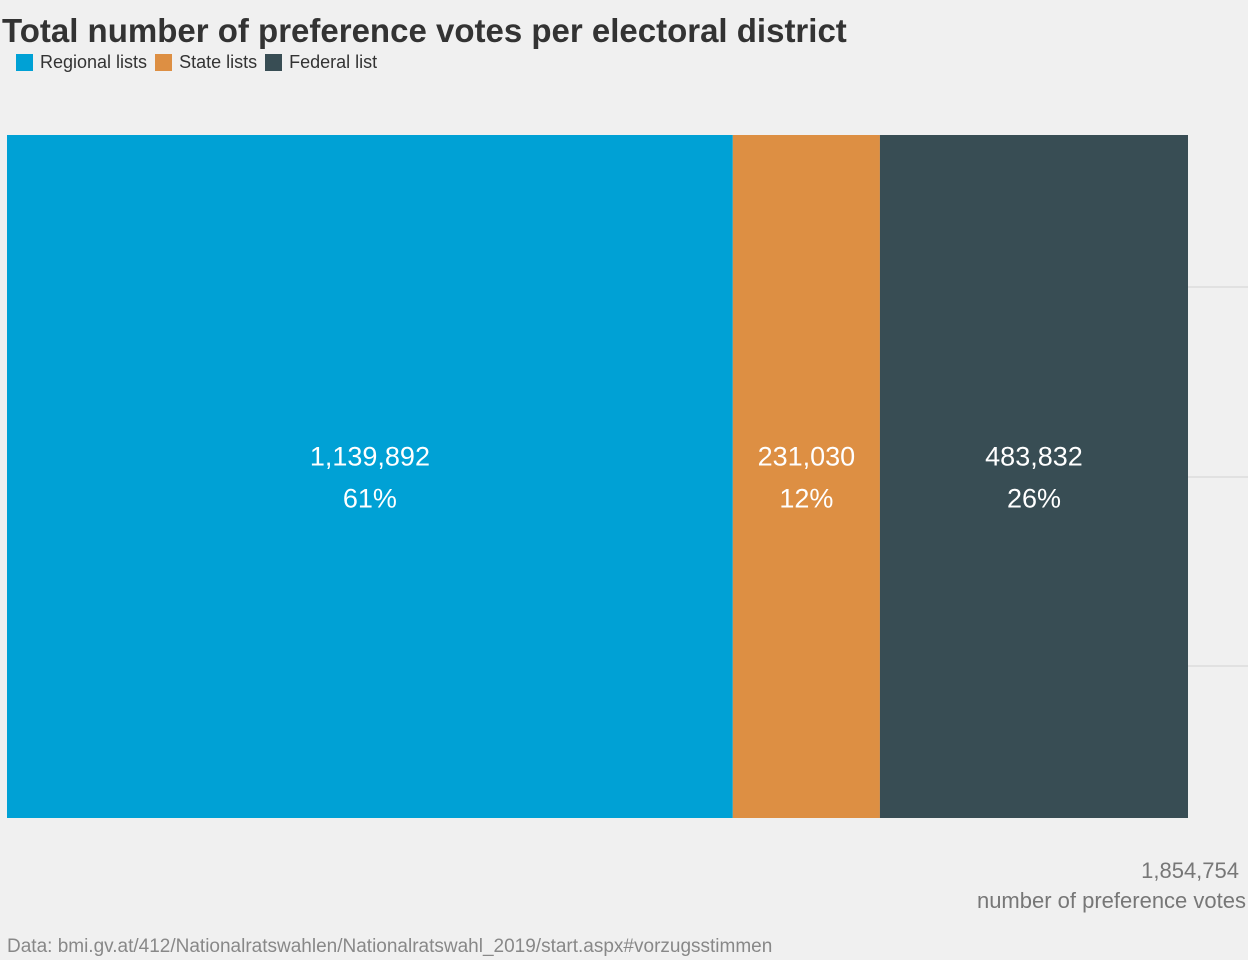 This screenshot has height=960, width=1248. Describe the element at coordinates (806, 476) in the screenshot. I see `bar-segment-state-lists` at that location.